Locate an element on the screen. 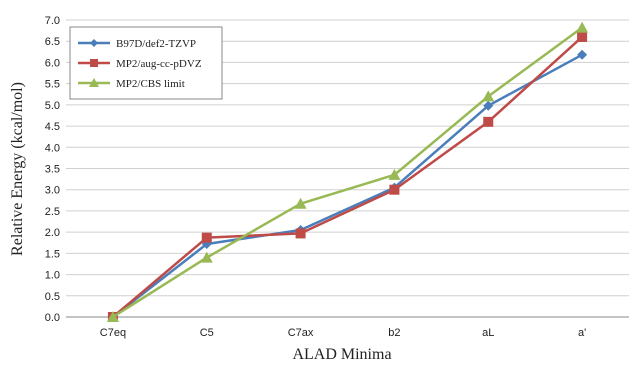 This screenshot has height=367, width=639. y-tick-label: 6.0 is located at coordinates (52, 63).